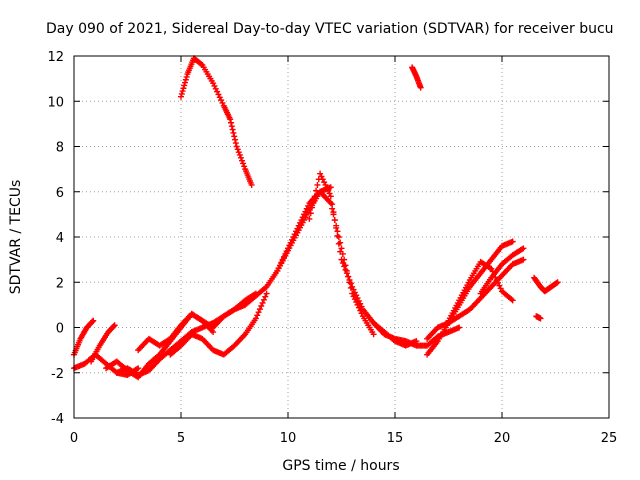 This screenshot has width=640, height=480. What do you see at coordinates (60, 193) in the screenshot?
I see `y-tick-label: 6` at bounding box center [60, 193].